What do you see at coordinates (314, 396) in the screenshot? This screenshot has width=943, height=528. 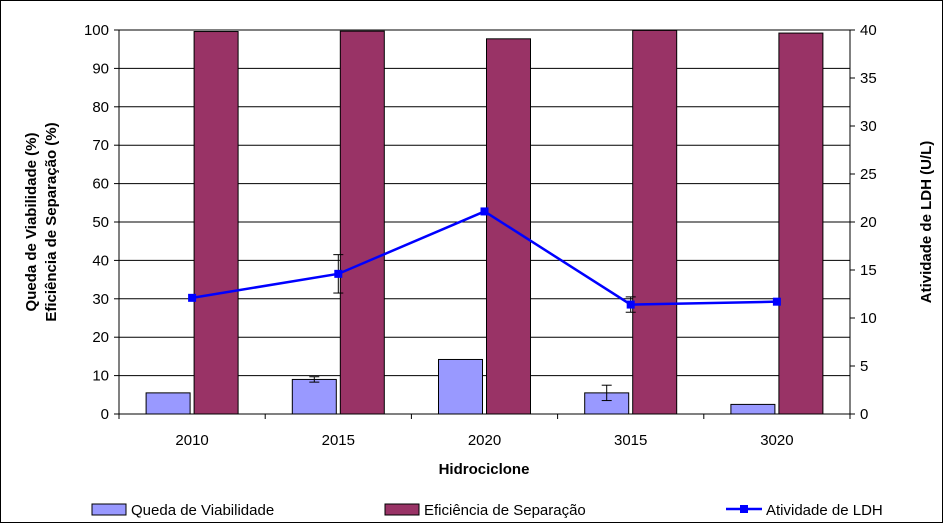 I see `bar-0-2015` at bounding box center [314, 396].